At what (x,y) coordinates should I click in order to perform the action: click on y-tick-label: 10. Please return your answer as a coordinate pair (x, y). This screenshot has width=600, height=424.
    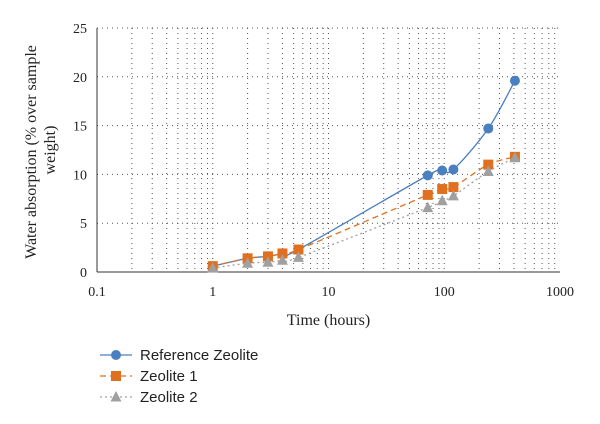
    Looking at the image, I should click on (80, 175).